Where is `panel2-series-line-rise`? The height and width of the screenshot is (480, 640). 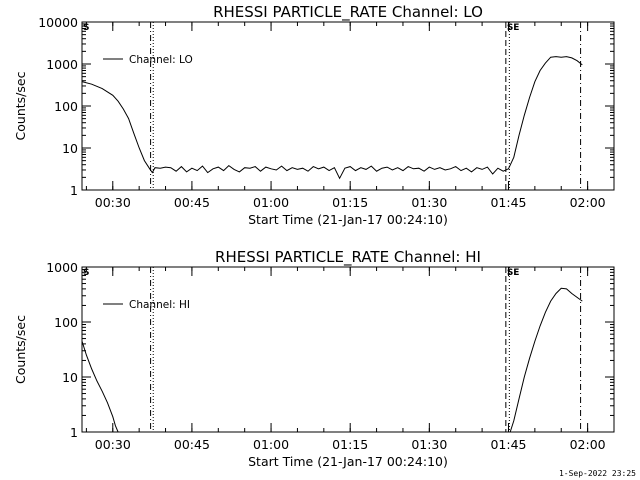 panel2-series-line-rise is located at coordinates (546, 360).